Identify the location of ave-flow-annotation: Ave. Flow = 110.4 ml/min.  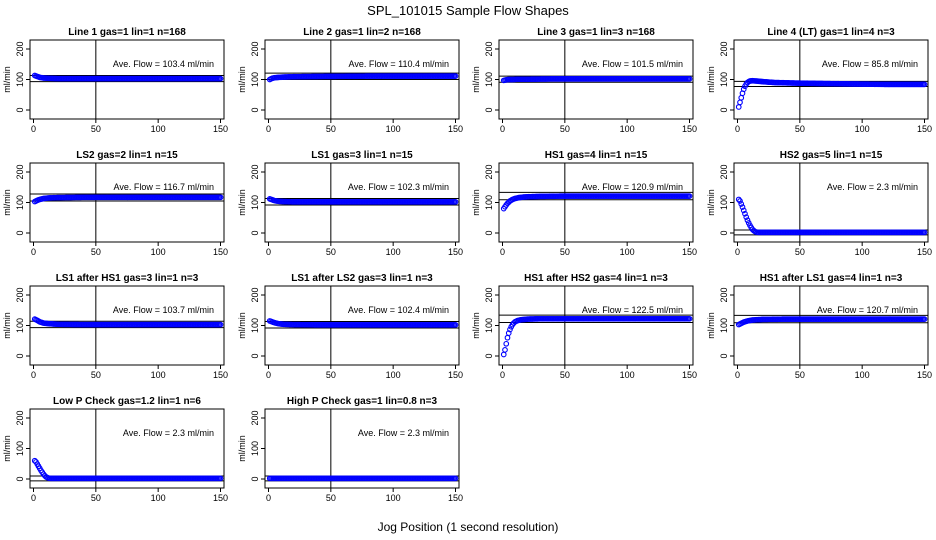
(399, 64).